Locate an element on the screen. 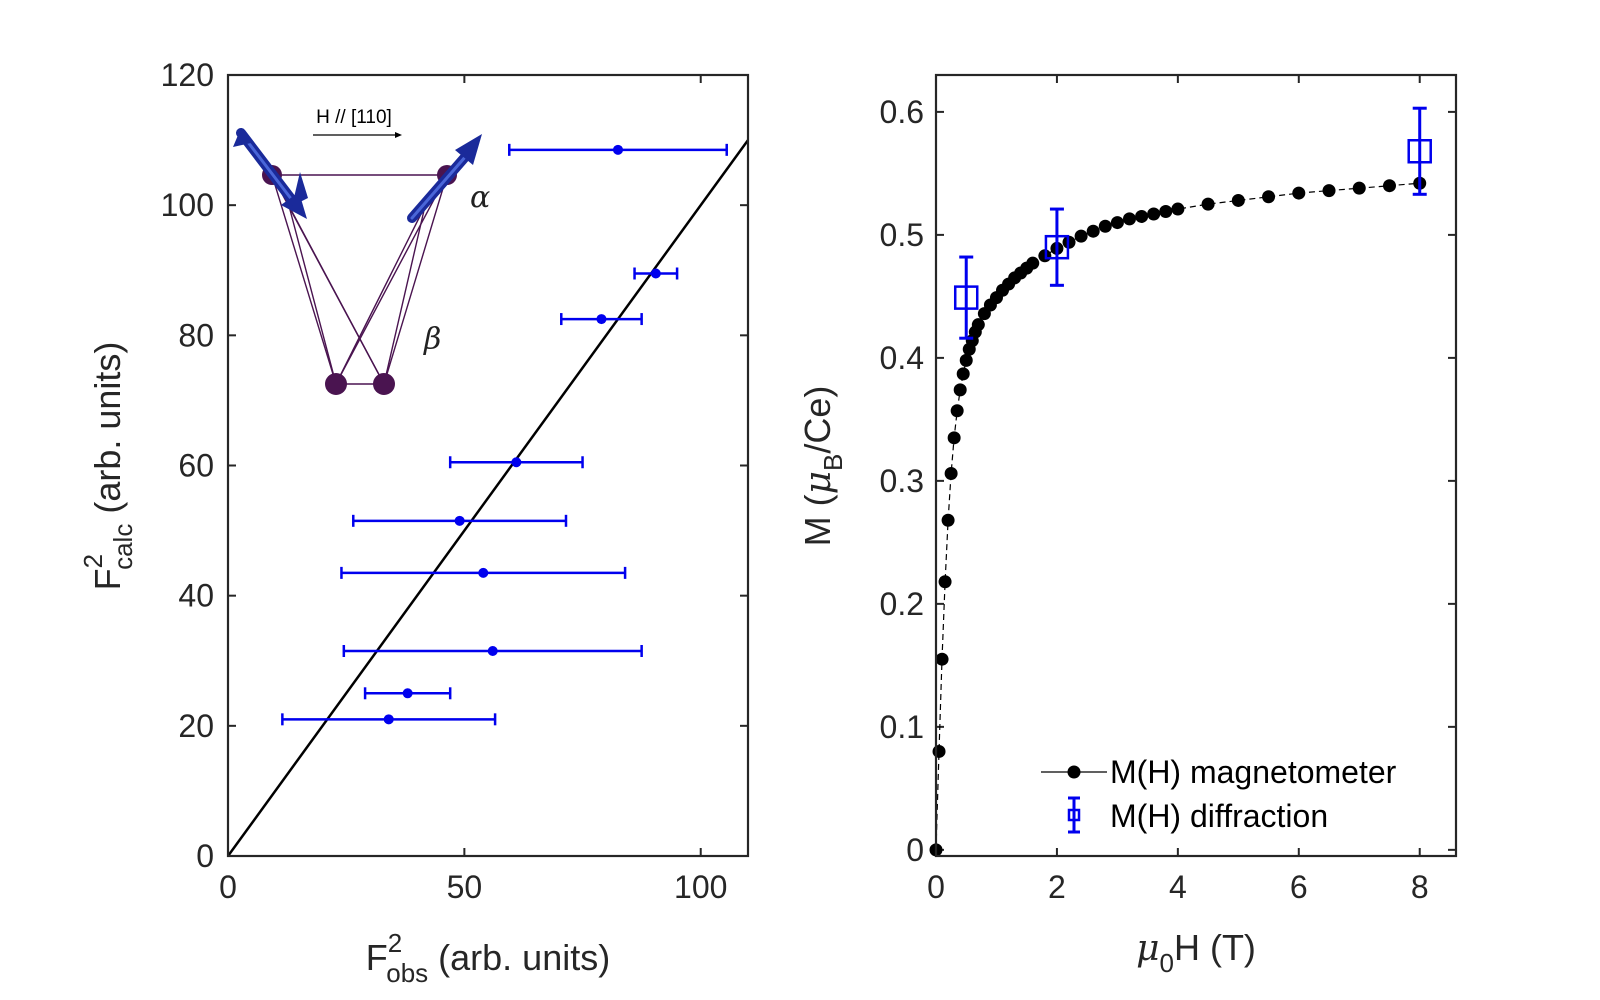 The image size is (1600, 1000). inset-alpha-label: α is located at coordinates (480, 197).